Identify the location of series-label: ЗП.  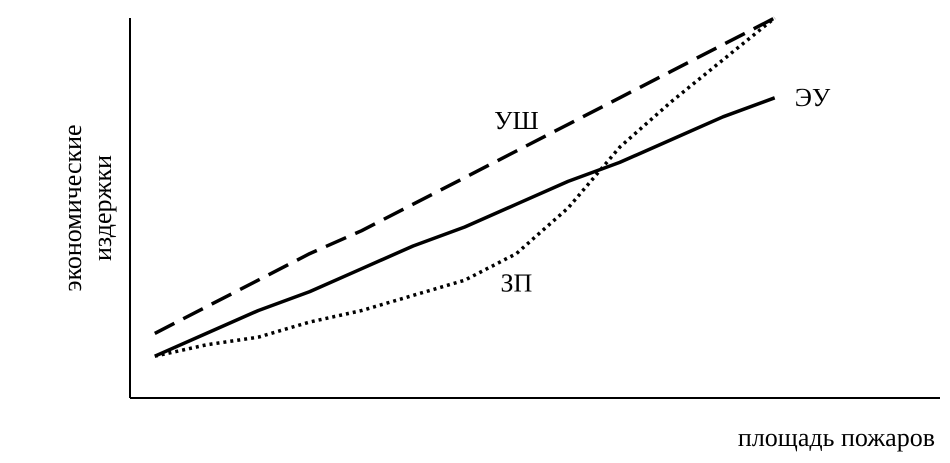
(516, 283).